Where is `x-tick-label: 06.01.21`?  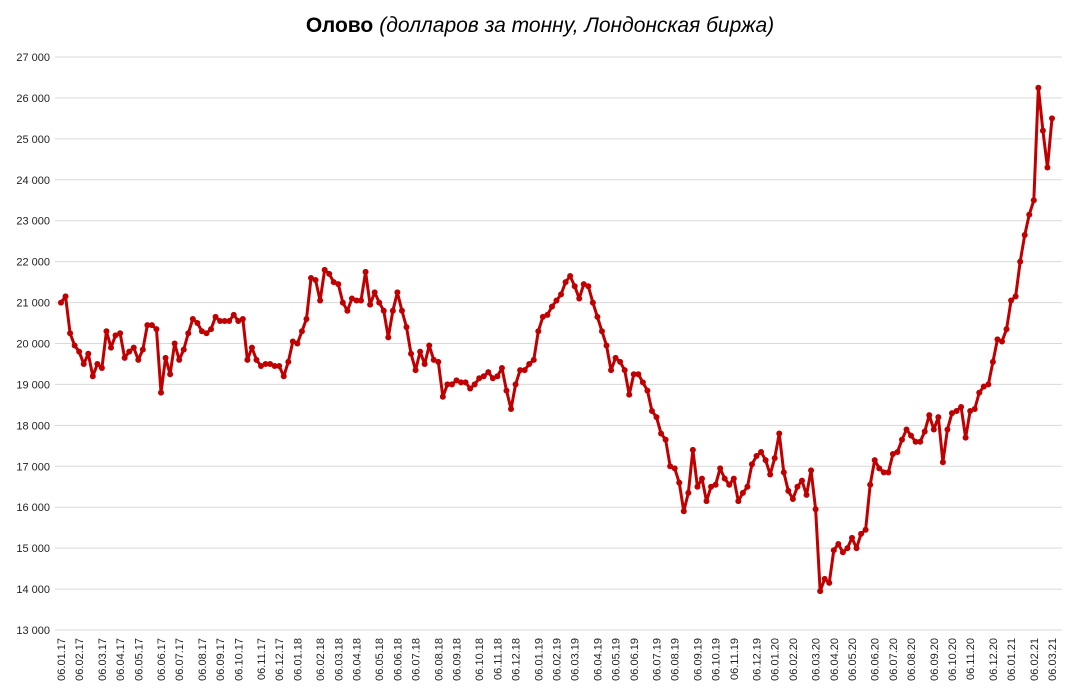
x-tick-label: 06.01.21 is located at coordinates (1012, 659).